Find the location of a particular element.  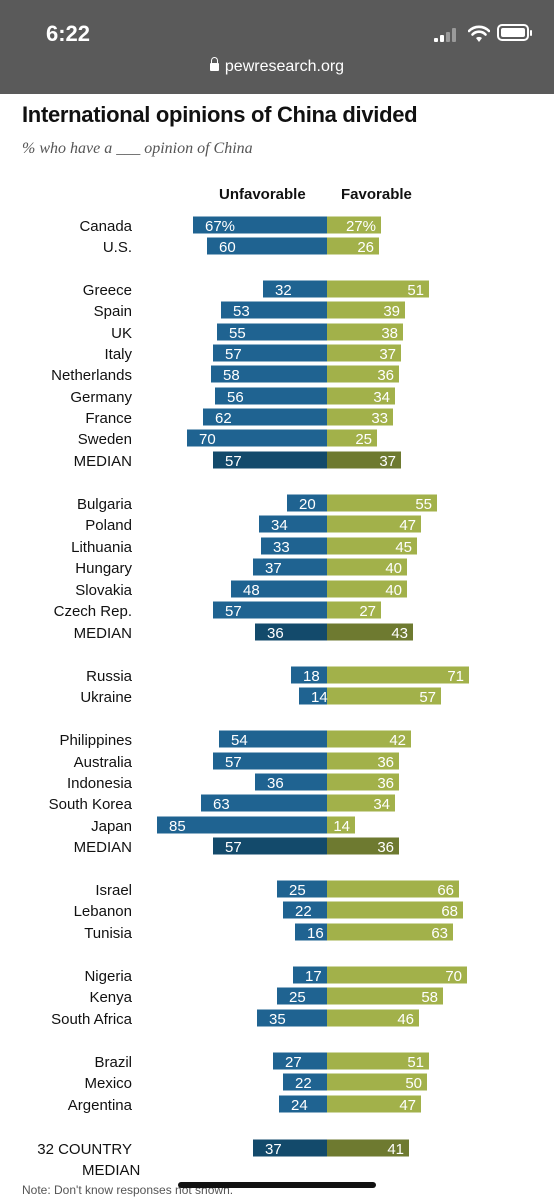

status-time: 6:22 is located at coordinates (68, 33).